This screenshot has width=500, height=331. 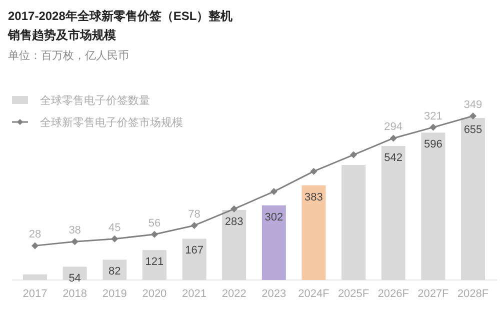 What do you see at coordinates (473, 130) in the screenshot?
I see `data-label: 655` at bounding box center [473, 130].